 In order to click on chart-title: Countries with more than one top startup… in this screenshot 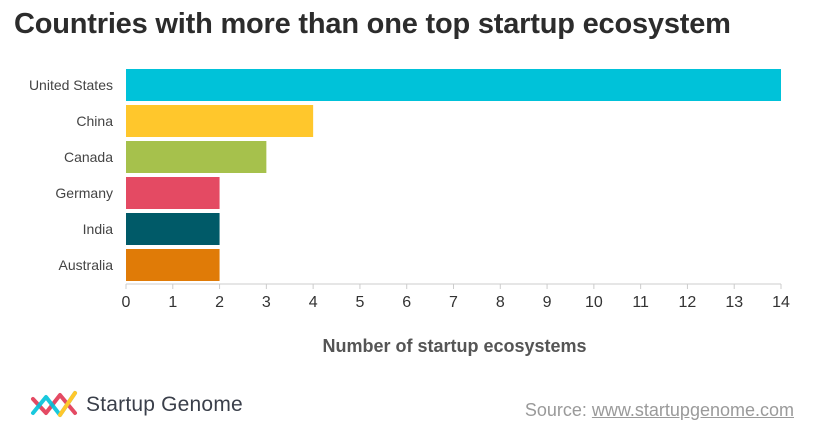, I will do `click(372, 24)`.